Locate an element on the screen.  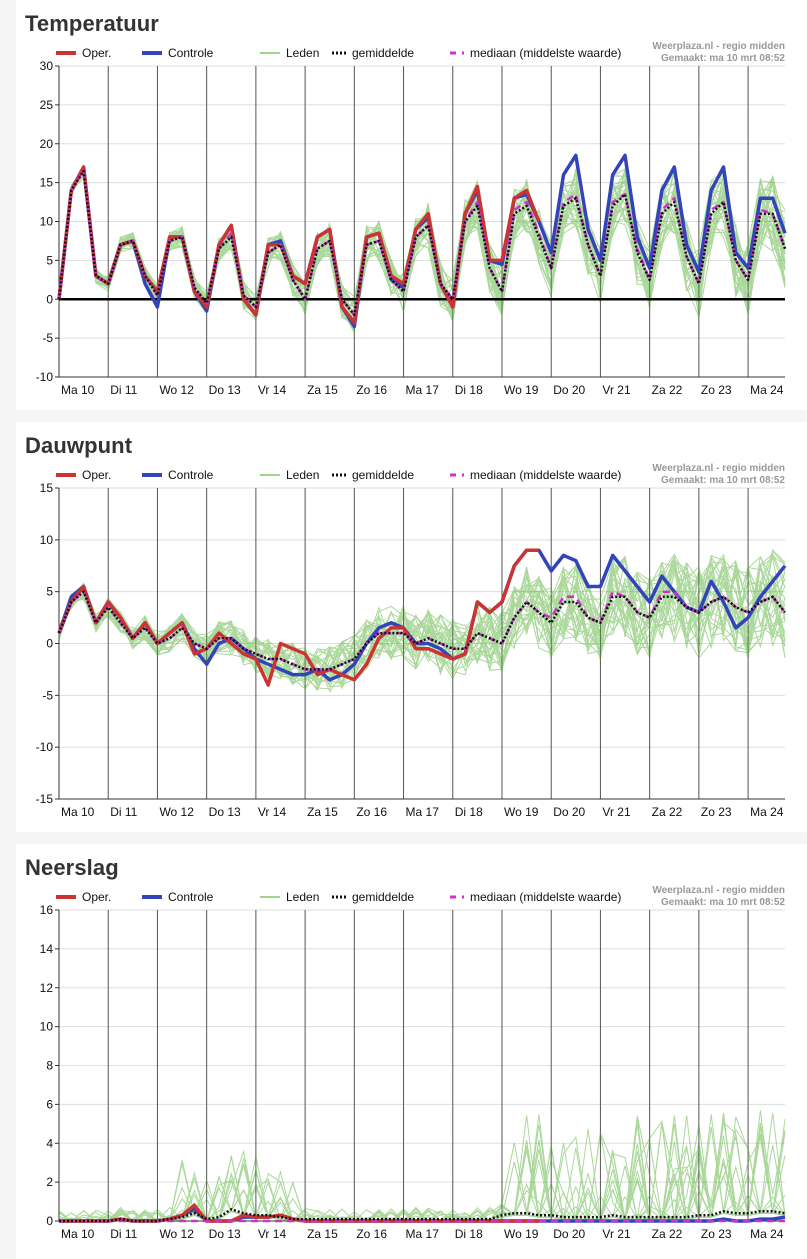
x-tick-label: Vr 21 is located at coordinates (616, 812).